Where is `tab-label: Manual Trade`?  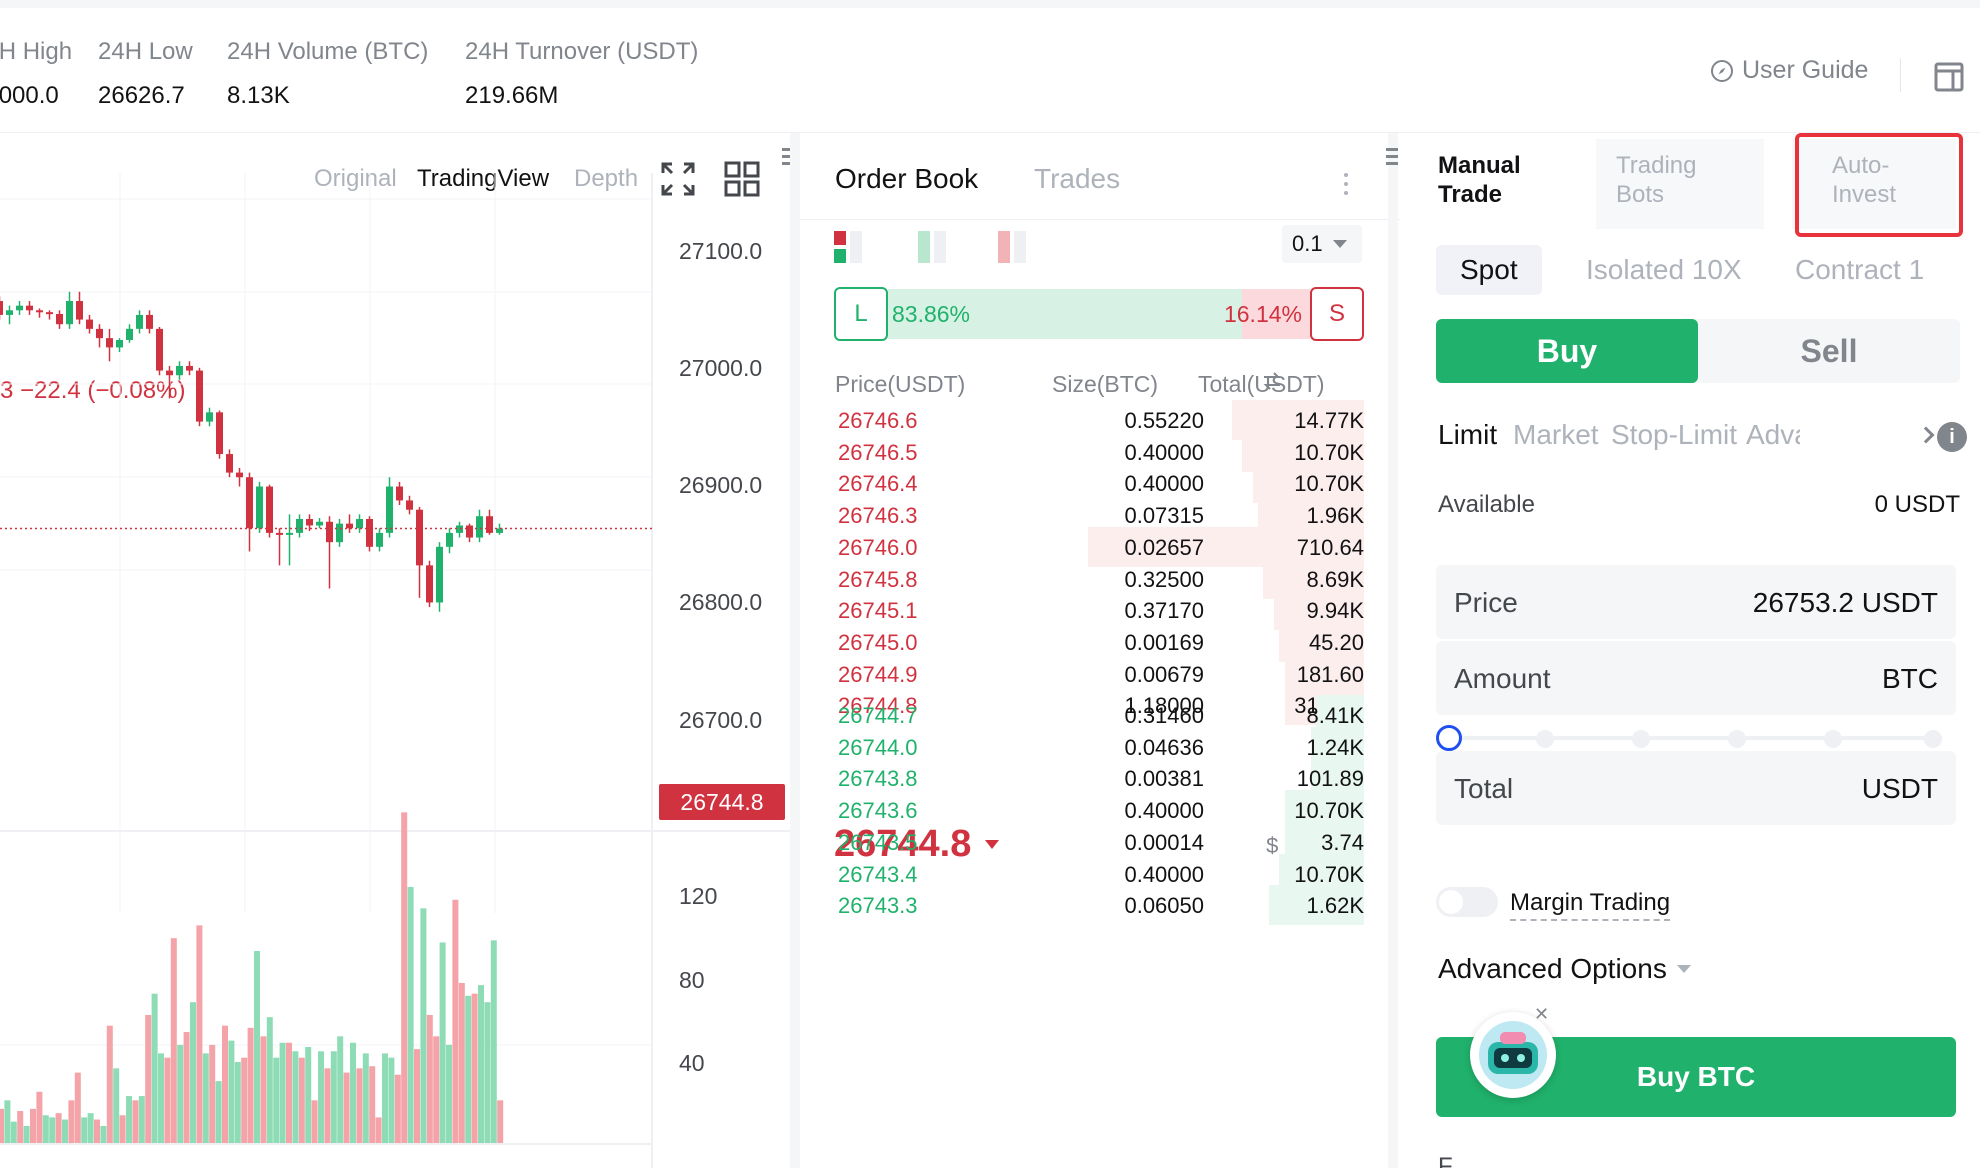
tab-label: Manual Trade is located at coordinates (1479, 180).